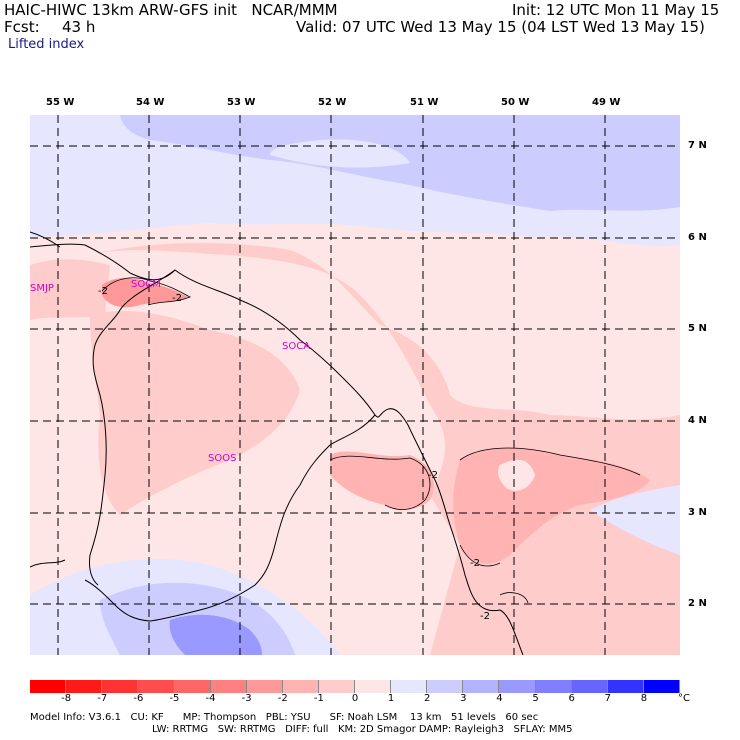 The height and width of the screenshot is (740, 740). I want to click on colorbar-tick-label: 8, so click(644, 698).